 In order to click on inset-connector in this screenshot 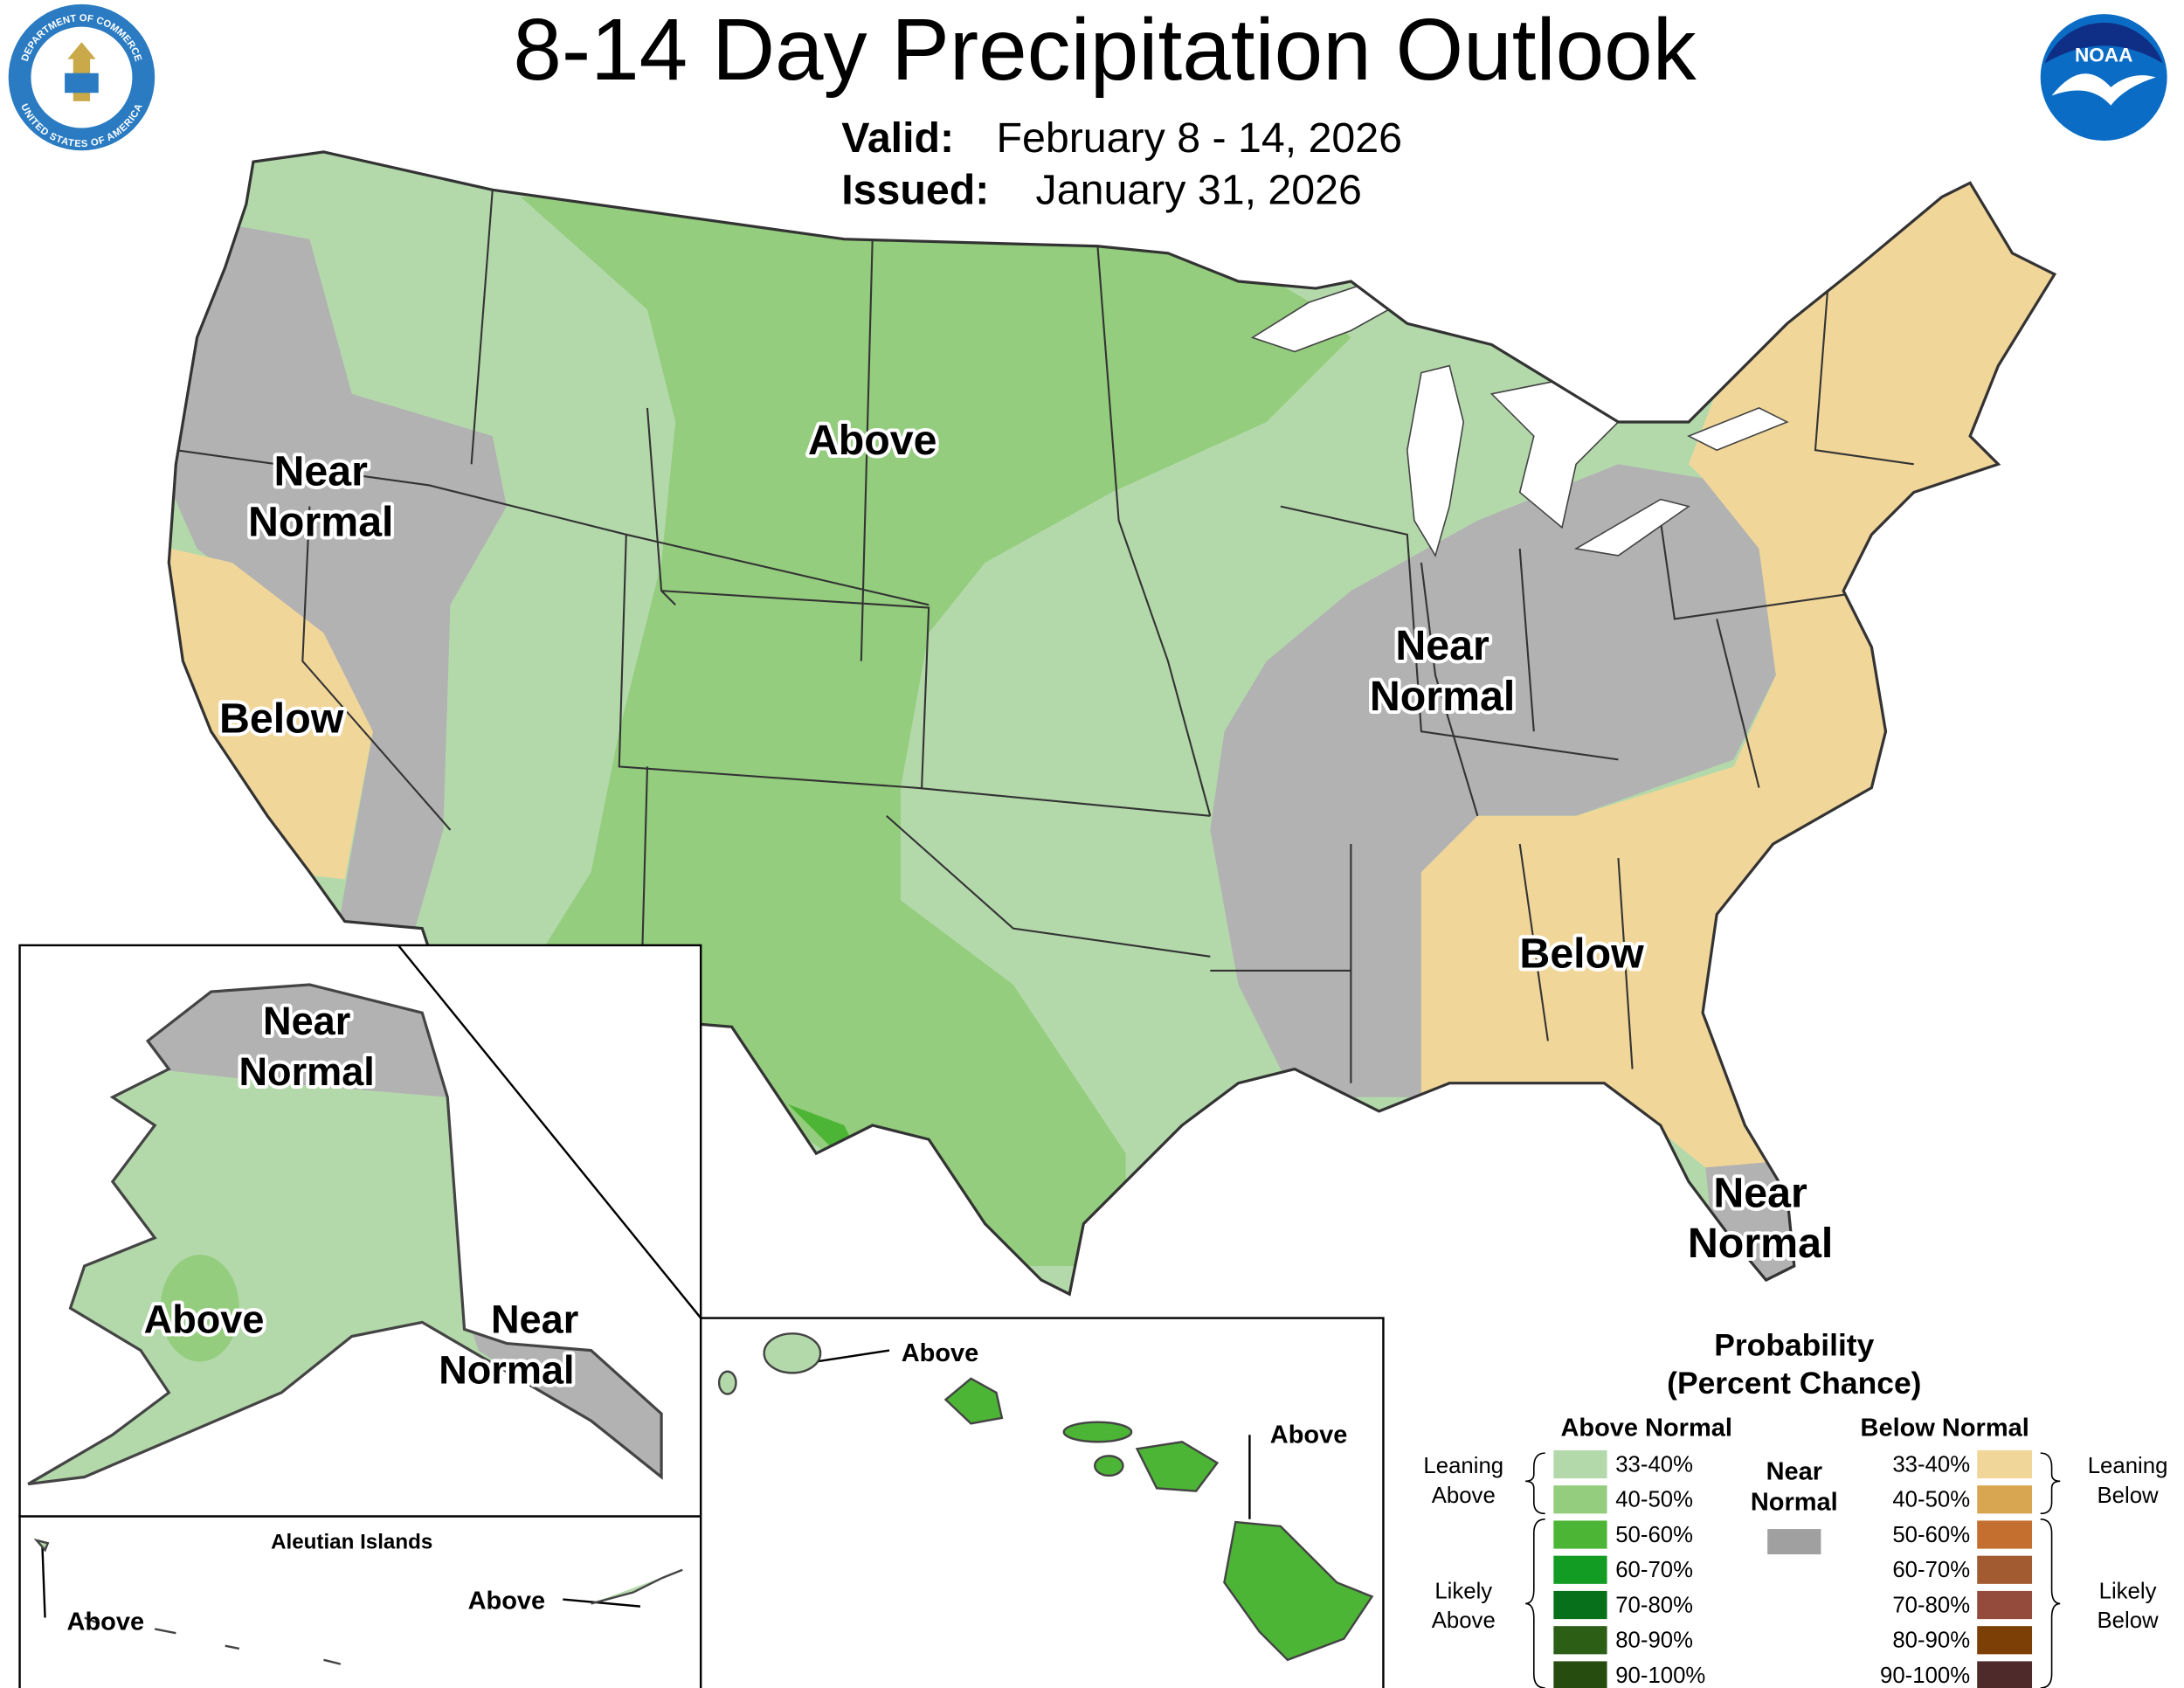, I will do `click(549, 1131)`.